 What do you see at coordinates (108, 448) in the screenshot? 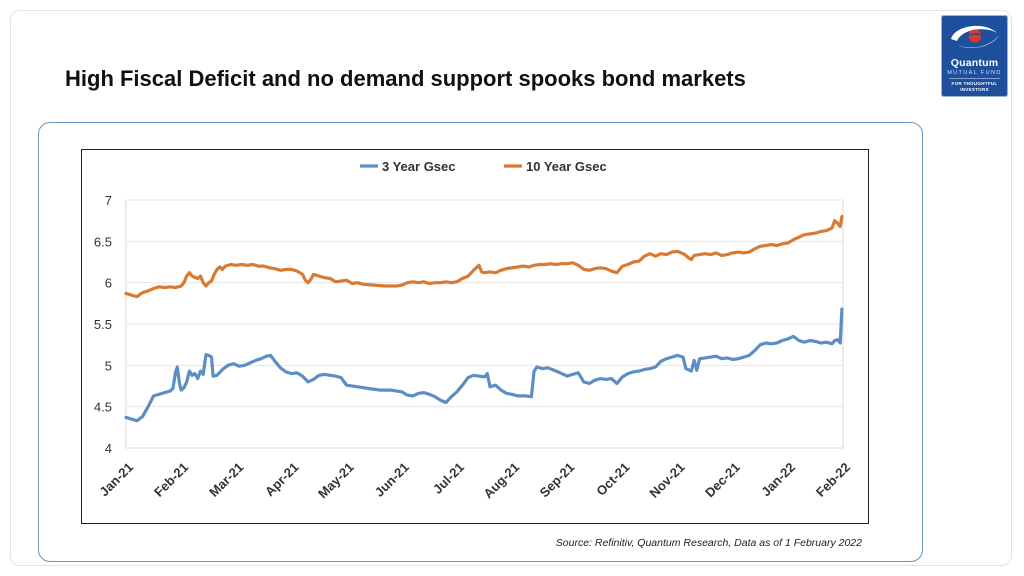
I see `y-tick-label: 4` at bounding box center [108, 448].